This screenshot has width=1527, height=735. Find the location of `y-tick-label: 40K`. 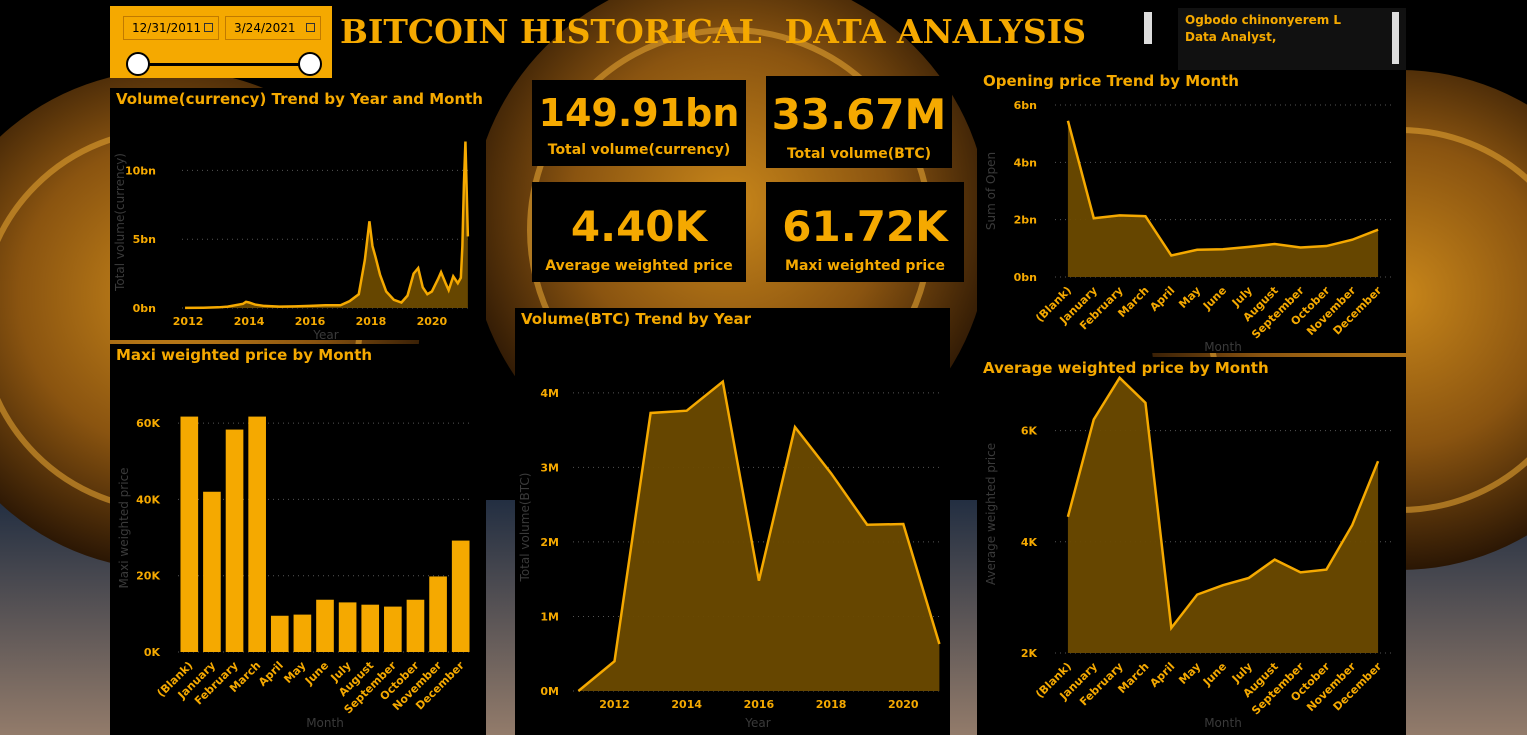

y-tick-label: 40K is located at coordinates (148, 499).